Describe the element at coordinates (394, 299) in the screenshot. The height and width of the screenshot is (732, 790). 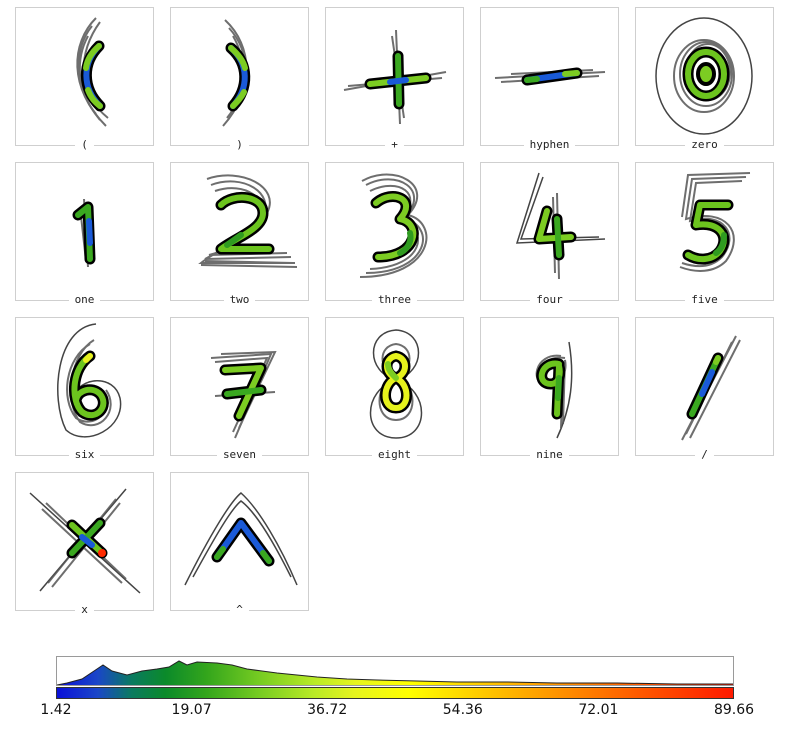
I see `glyph-label: three` at that location.